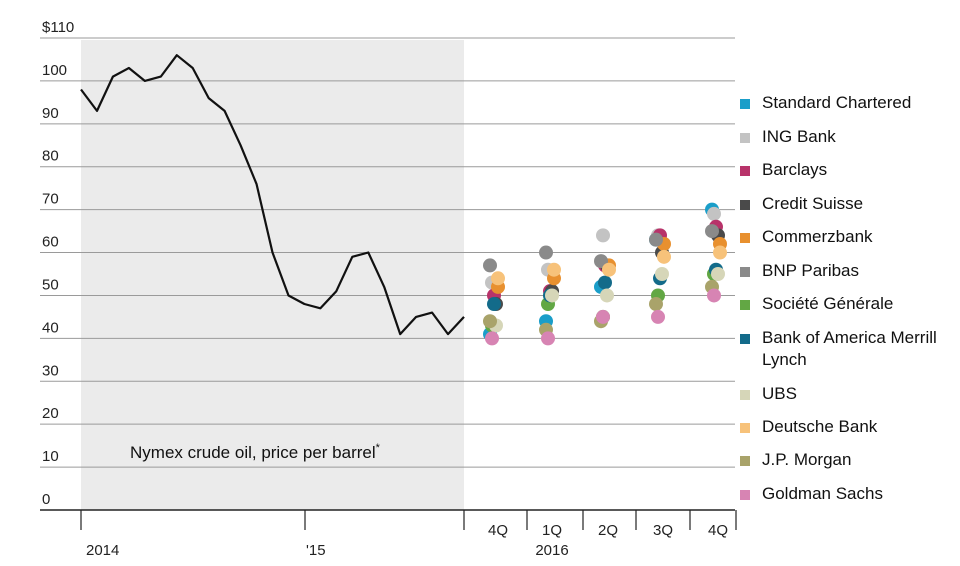  I want to click on y-tick-label: 70, so click(50, 199).